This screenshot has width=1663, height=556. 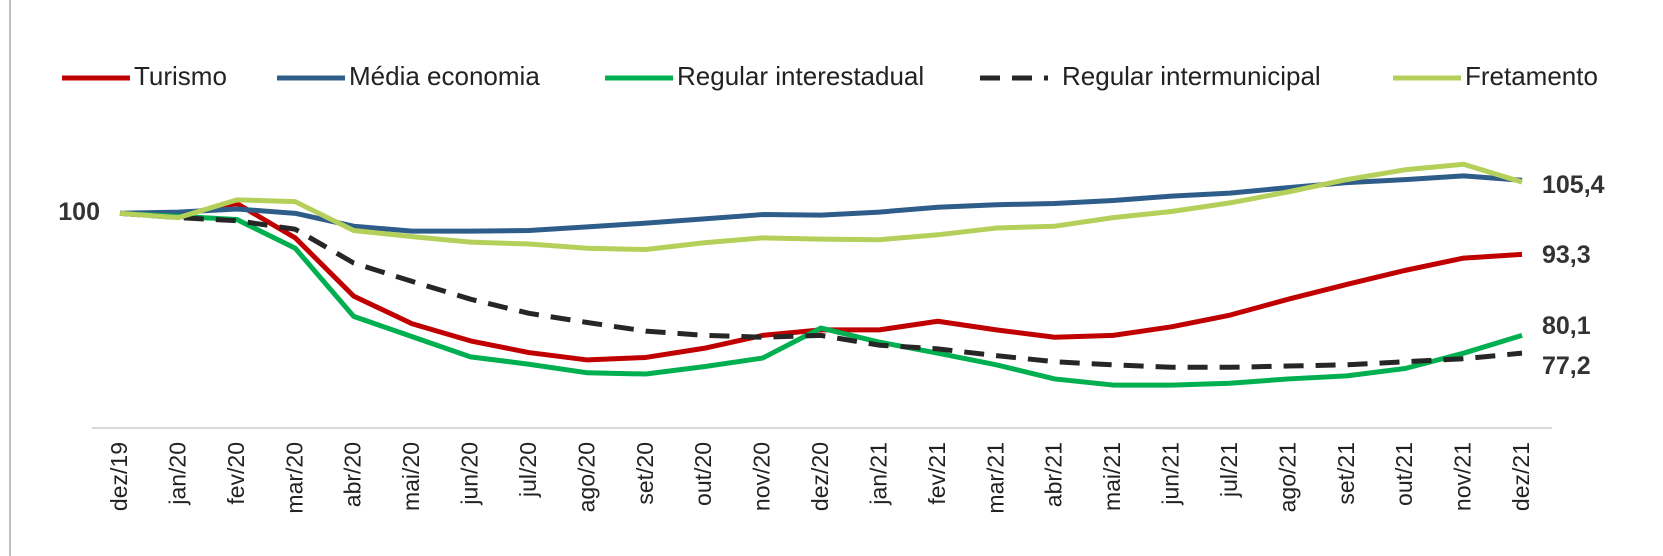 I want to click on x-tick-label: mai/21, so click(x=1112, y=476).